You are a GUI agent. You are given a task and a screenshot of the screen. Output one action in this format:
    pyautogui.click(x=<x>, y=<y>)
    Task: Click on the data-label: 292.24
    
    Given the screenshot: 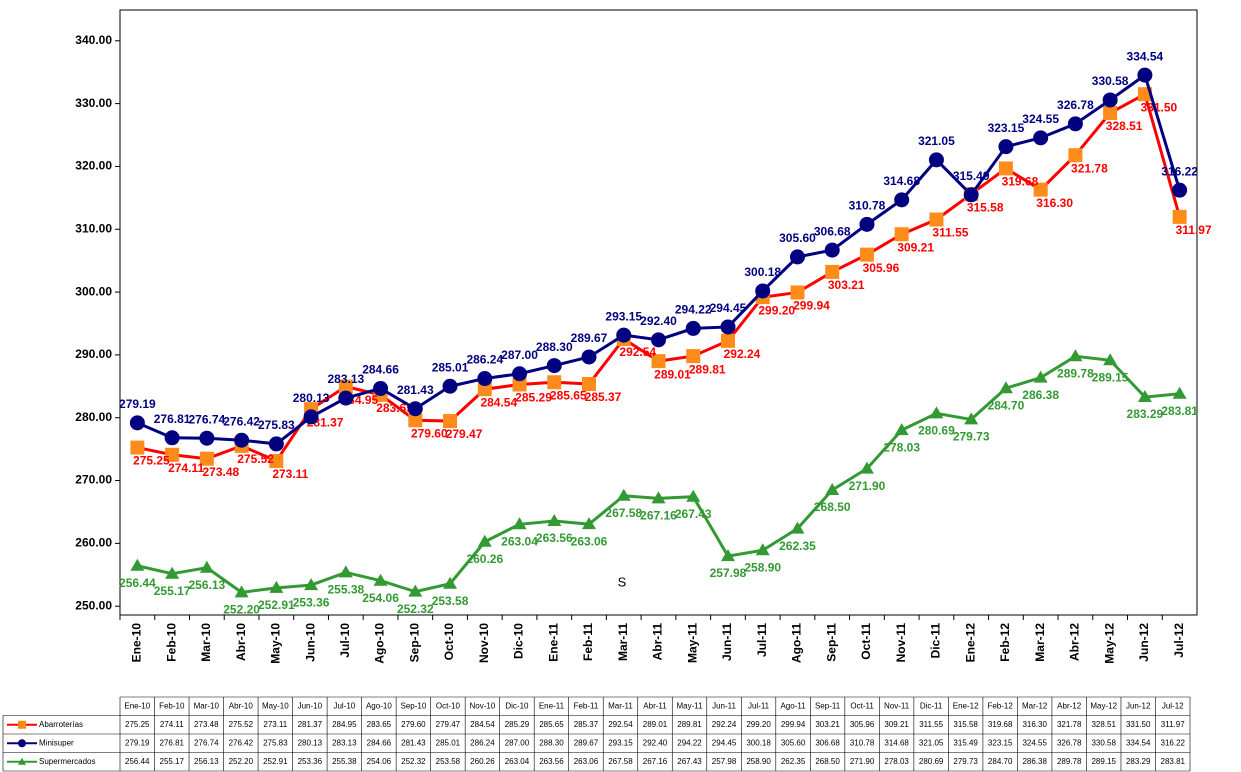 What is the action you would take?
    pyautogui.click(x=742, y=354)
    